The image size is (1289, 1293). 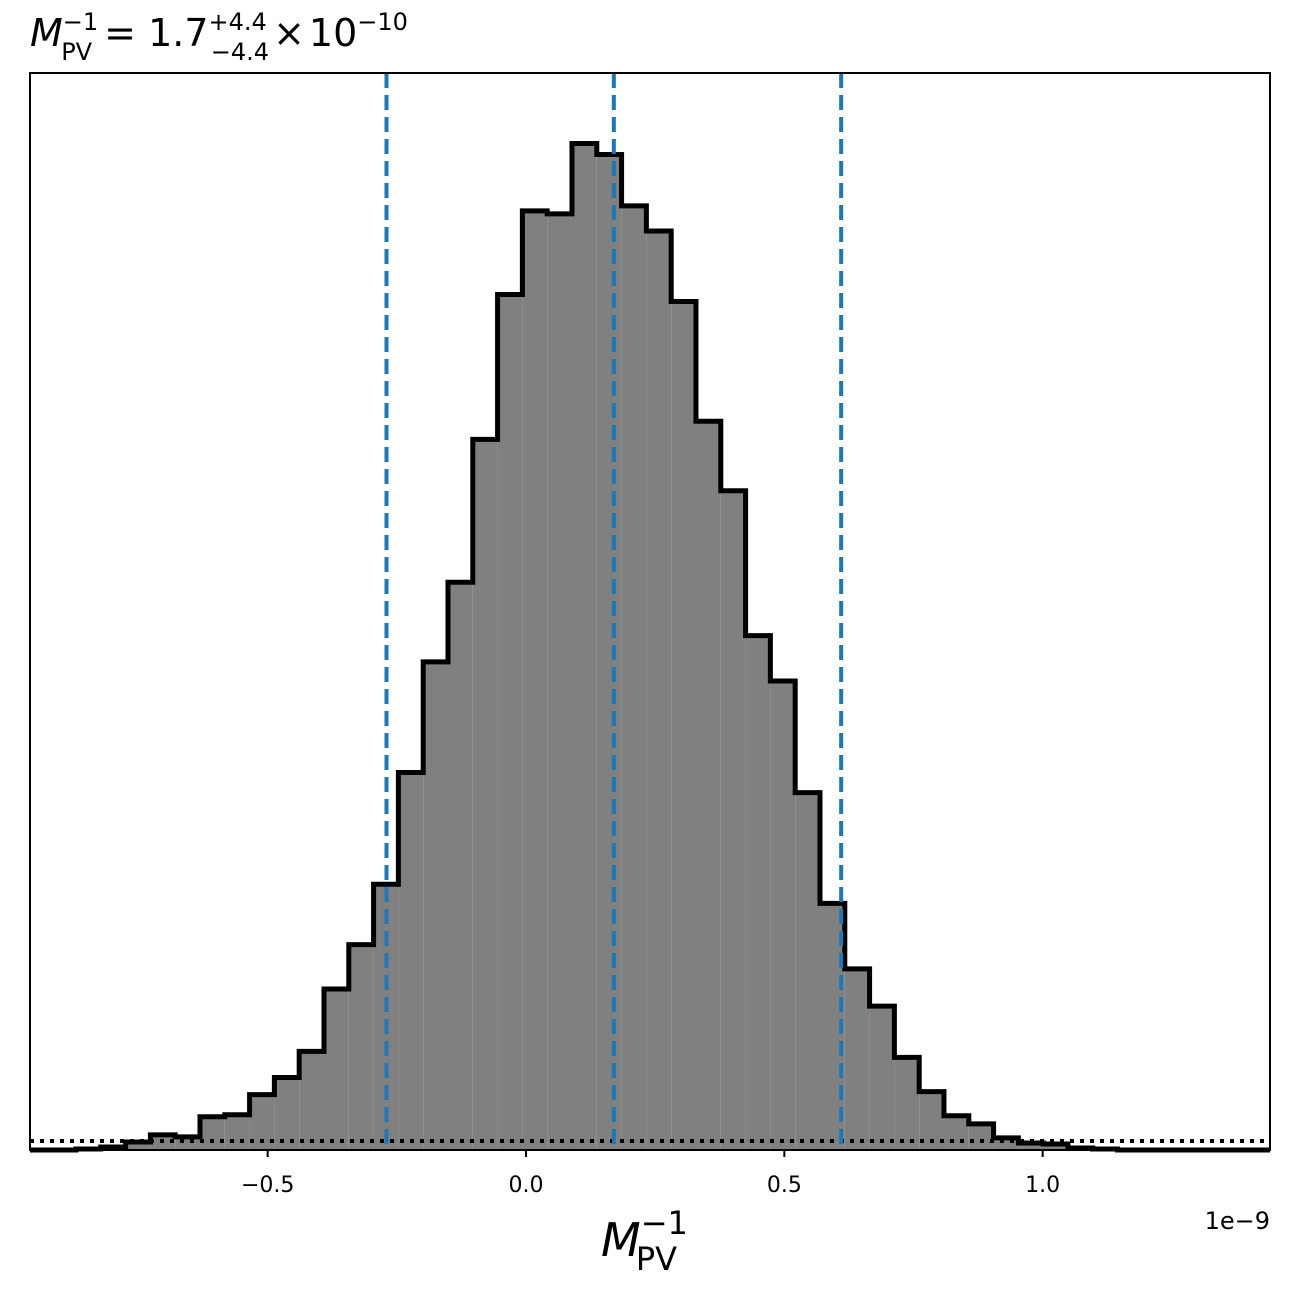 What do you see at coordinates (120, 33) in the screenshot?
I see `title-equals: =` at bounding box center [120, 33].